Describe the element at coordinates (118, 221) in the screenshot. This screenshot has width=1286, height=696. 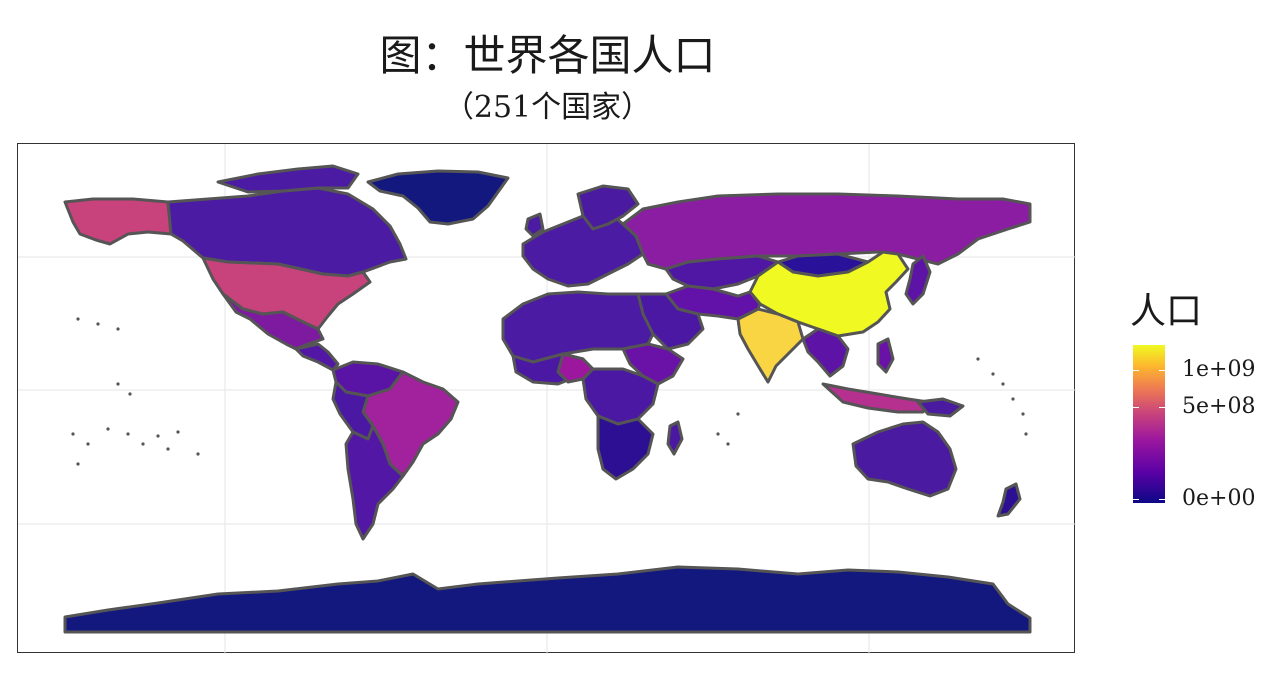
I see `country-alaska` at that location.